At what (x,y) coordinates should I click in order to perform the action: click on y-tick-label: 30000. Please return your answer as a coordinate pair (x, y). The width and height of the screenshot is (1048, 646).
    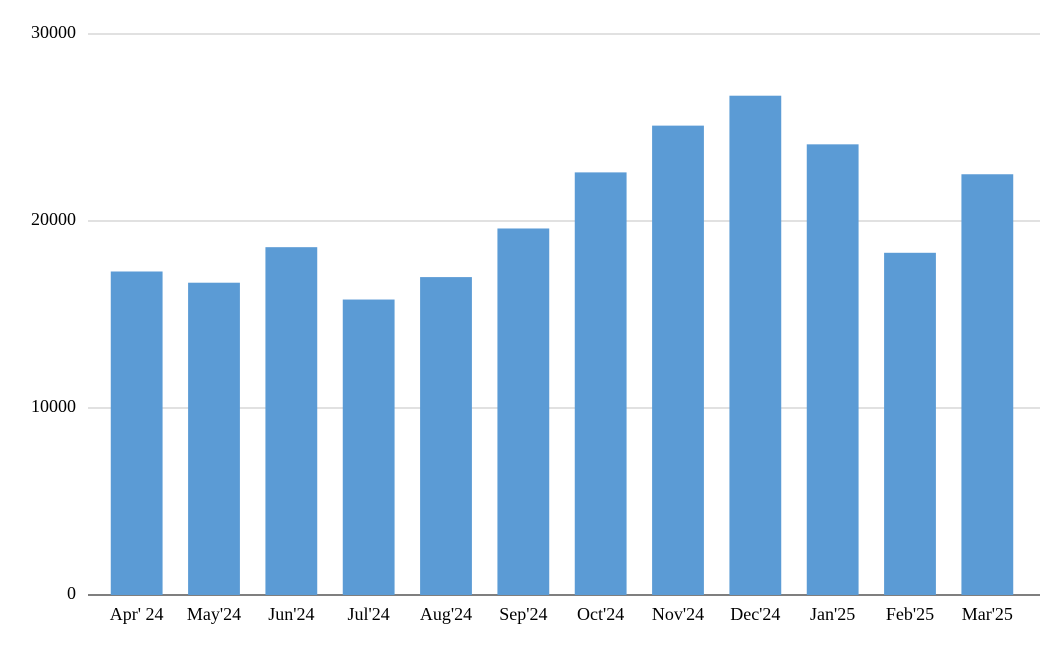
    Looking at the image, I should click on (53, 32).